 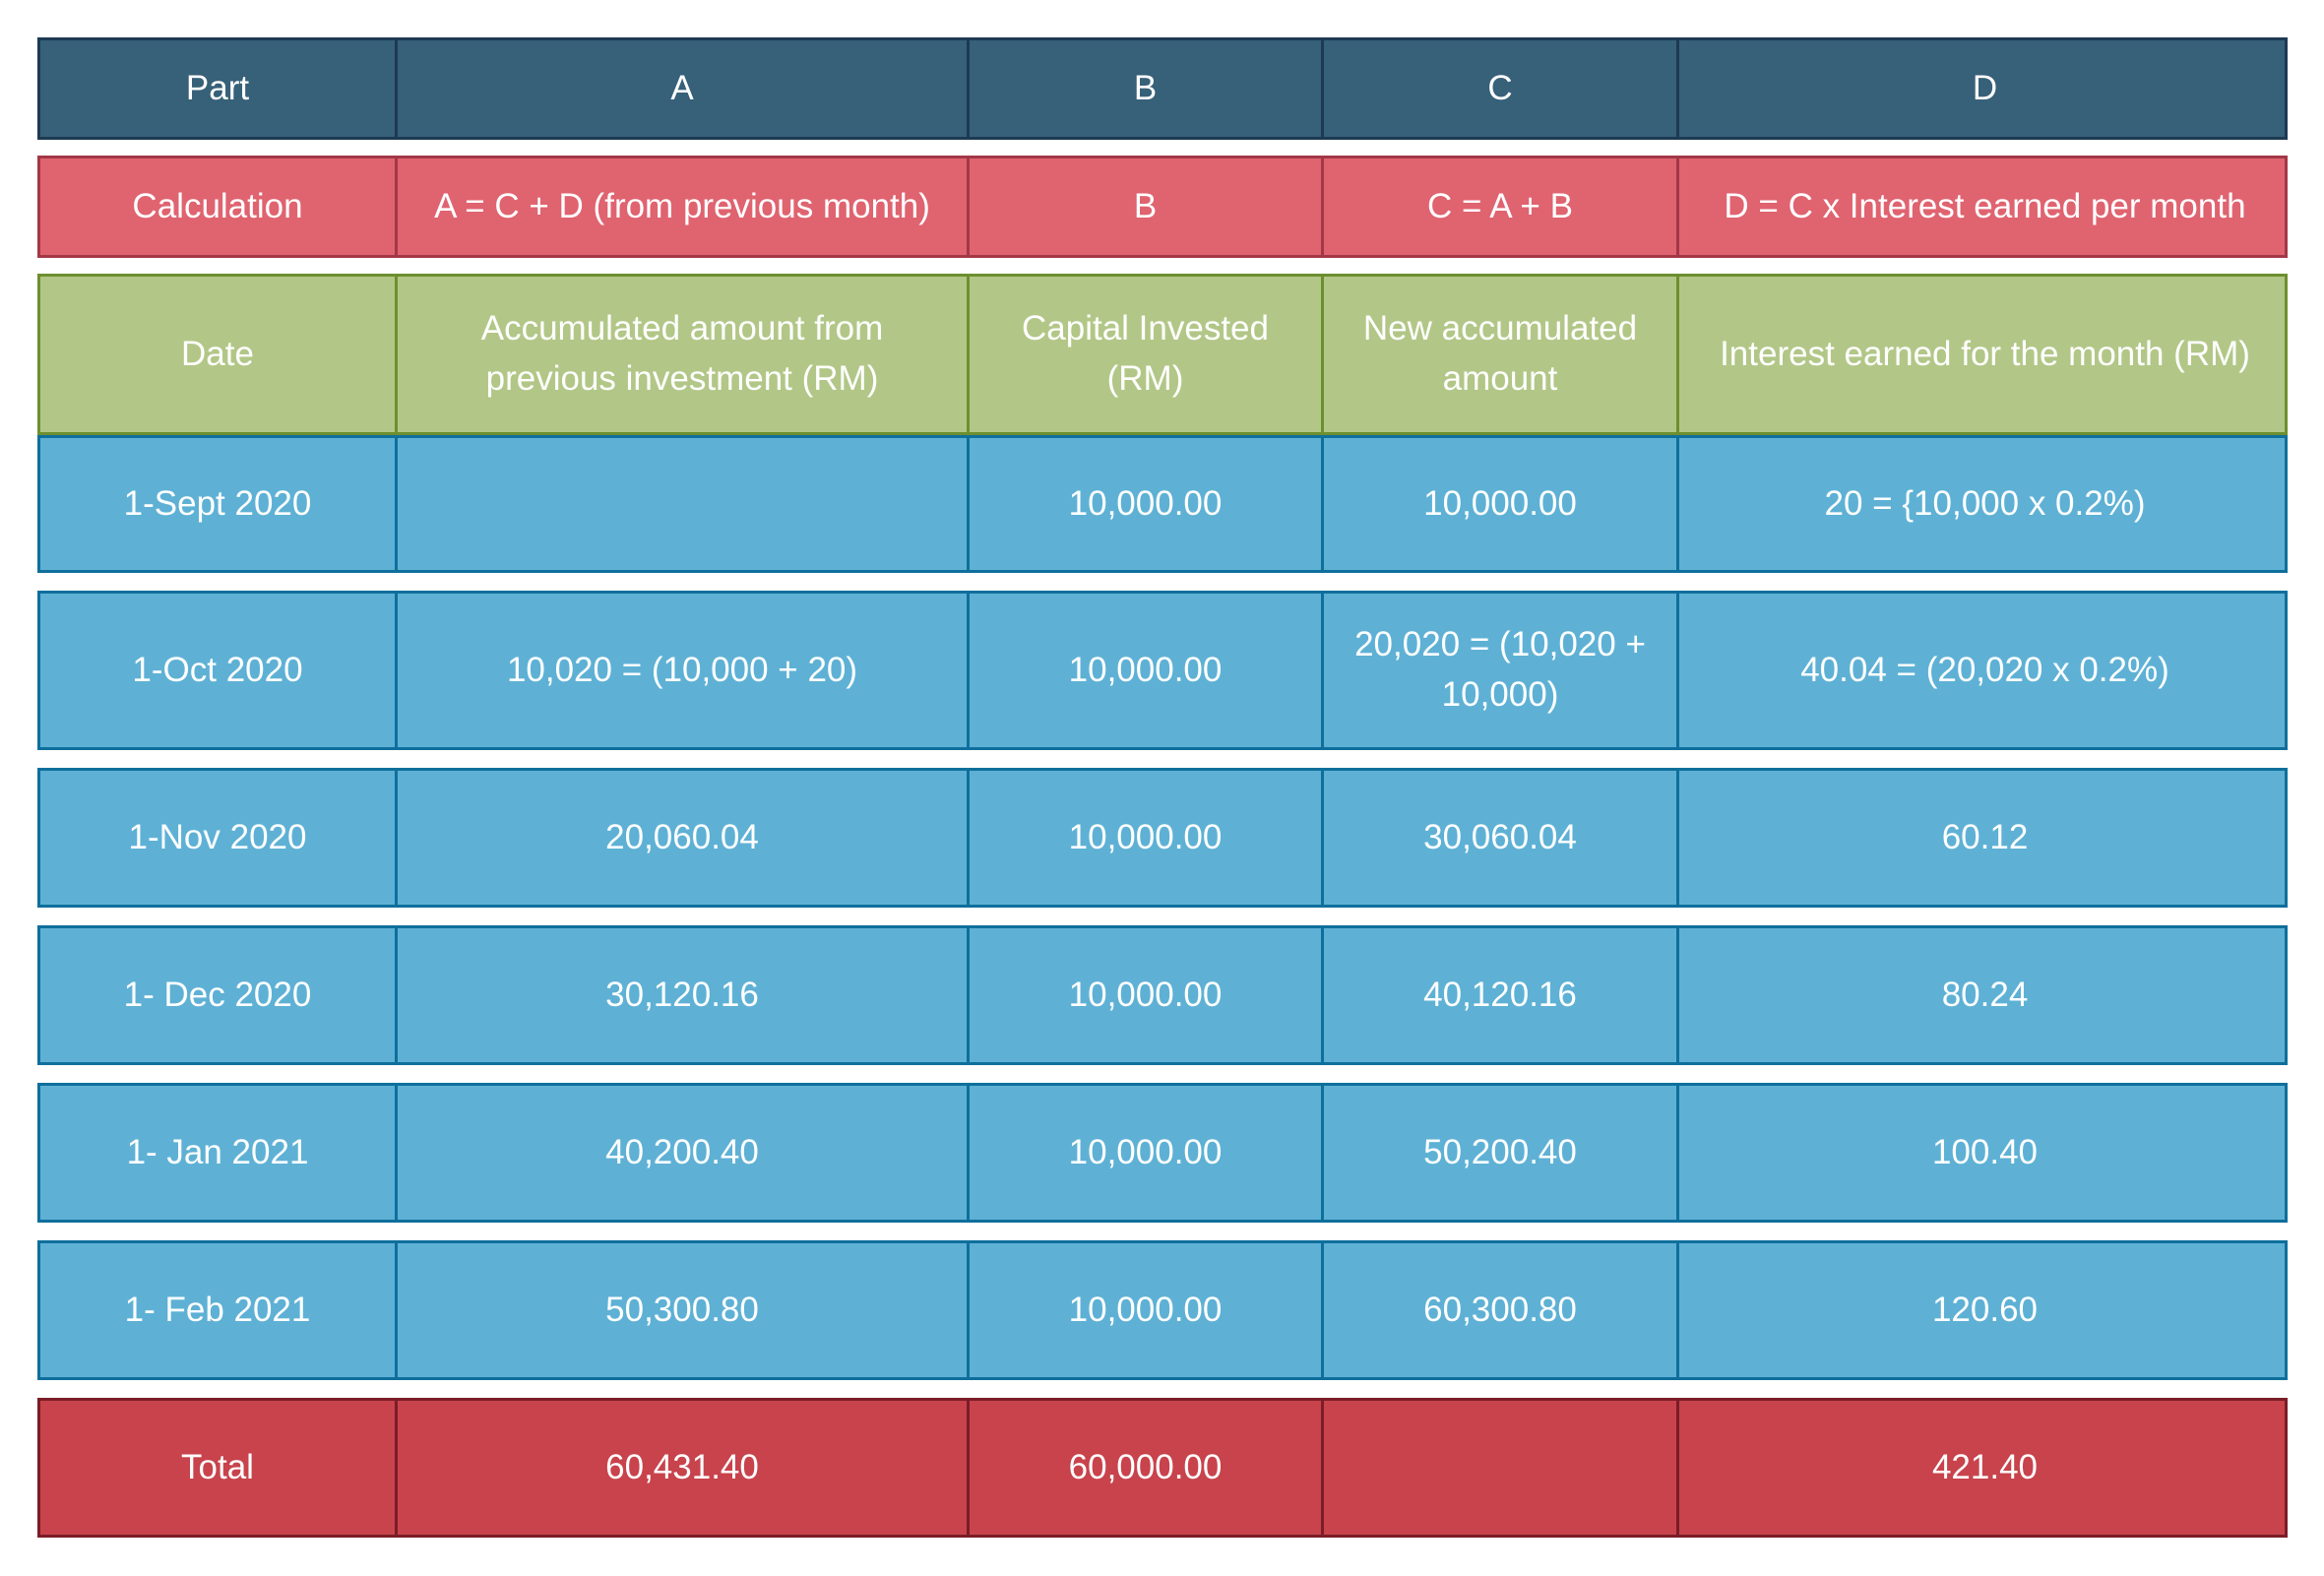 I want to click on interest-cell: 100.40, so click(x=1985, y=1151).